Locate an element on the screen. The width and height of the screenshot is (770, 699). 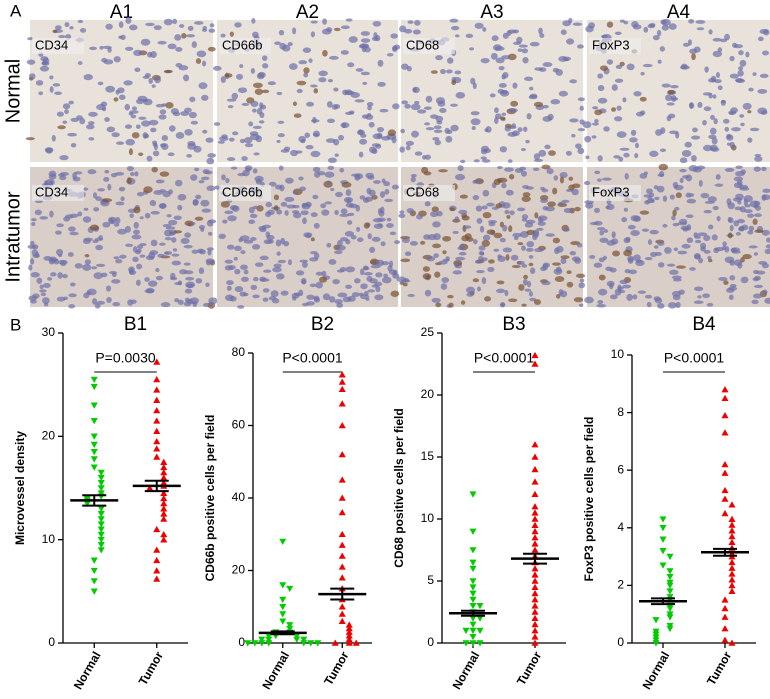
y-tick-label: 25 is located at coordinates (428, 332).